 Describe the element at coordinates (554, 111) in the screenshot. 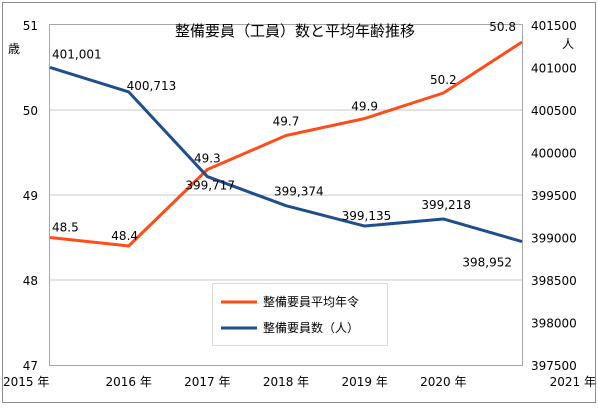

I see `y-right-tick-label: 400500` at that location.